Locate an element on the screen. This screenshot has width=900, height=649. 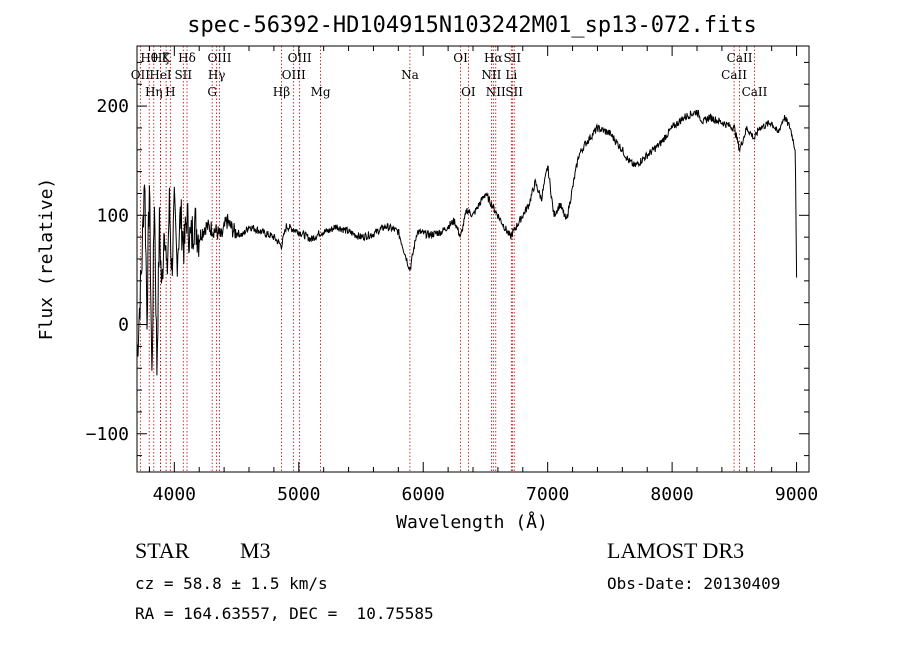
marker-label: Na is located at coordinates (410, 75).